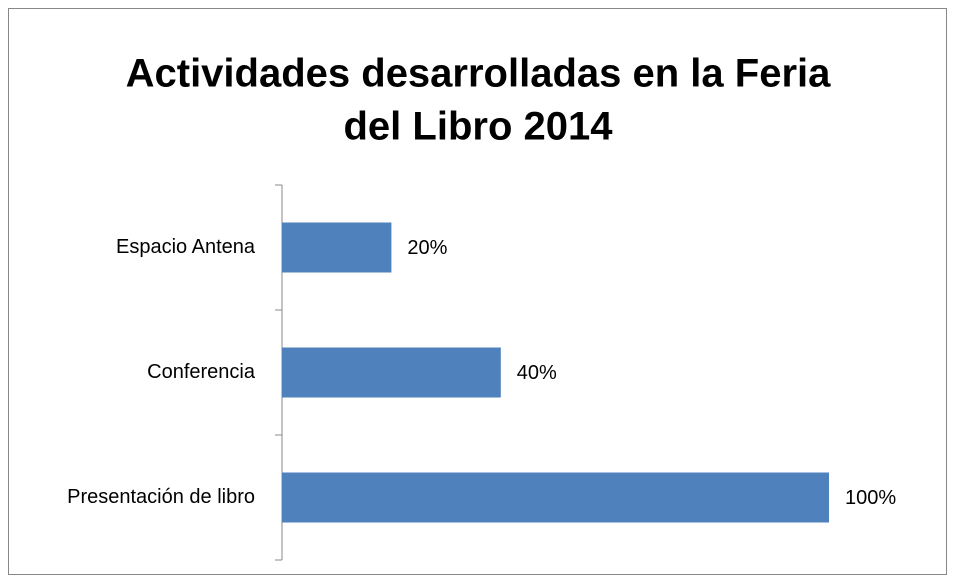 This screenshot has height=580, width=955. Describe the element at coordinates (427, 248) in the screenshot. I see `value-label: 20%` at that location.